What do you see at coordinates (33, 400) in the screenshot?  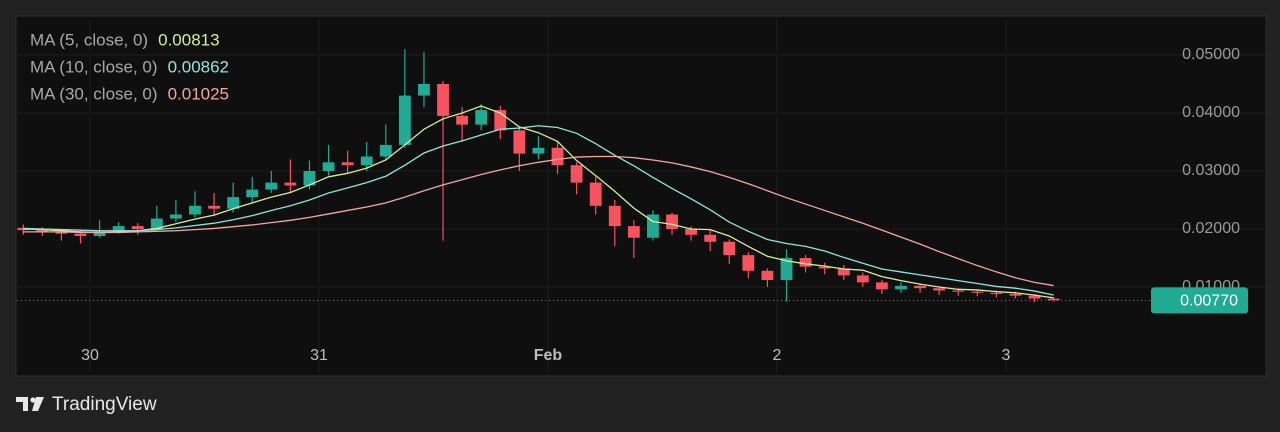 I see `logo-dot` at bounding box center [33, 400].